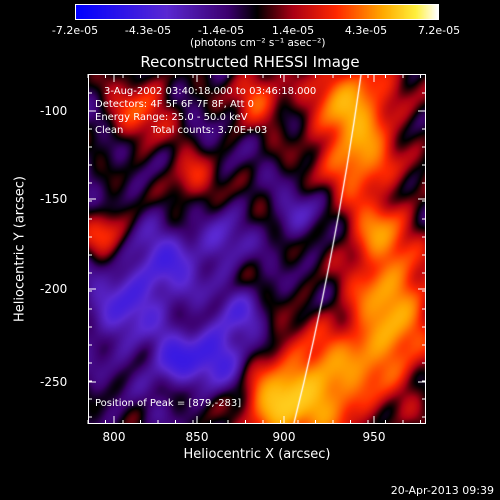 The width and height of the screenshot is (500, 500). I want to click on plot-timestamp: 20-Apr-2013 09:39, so click(442, 490).